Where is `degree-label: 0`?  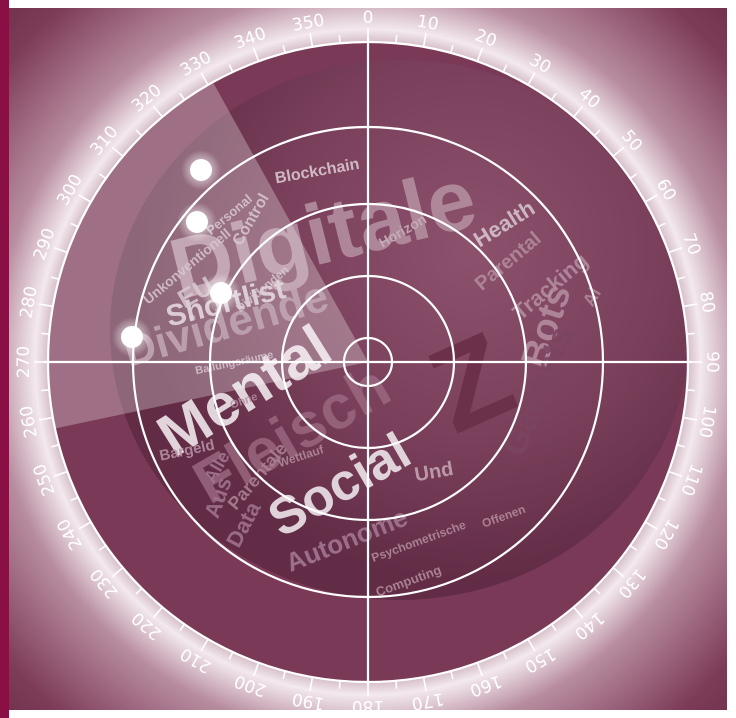
degree-label: 0 is located at coordinates (368, 18).